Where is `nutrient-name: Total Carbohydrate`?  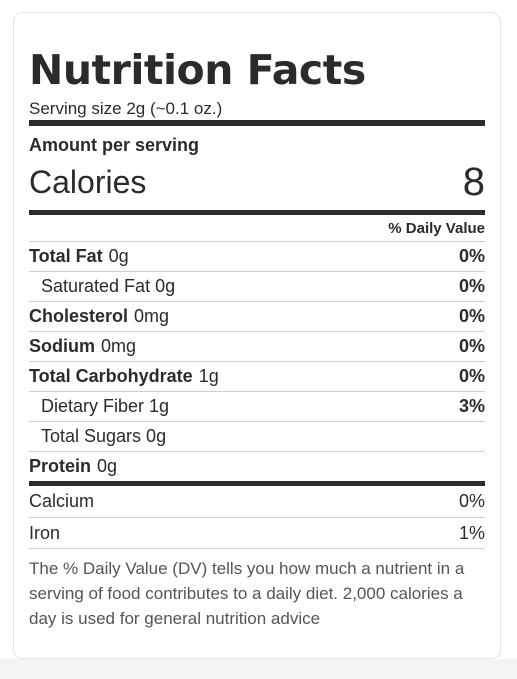 nutrient-name: Total Carbohydrate is located at coordinates (111, 376).